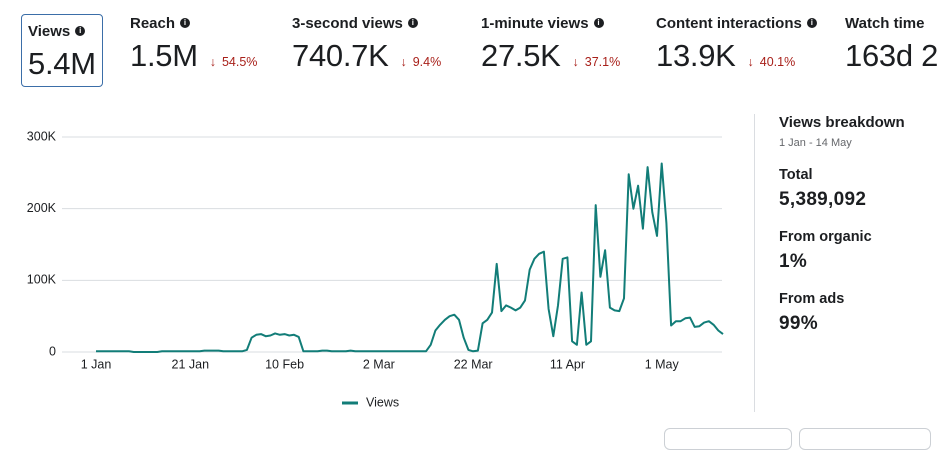 This screenshot has width=937, height=450. I want to click on metric-value: 13.9K, so click(696, 55).